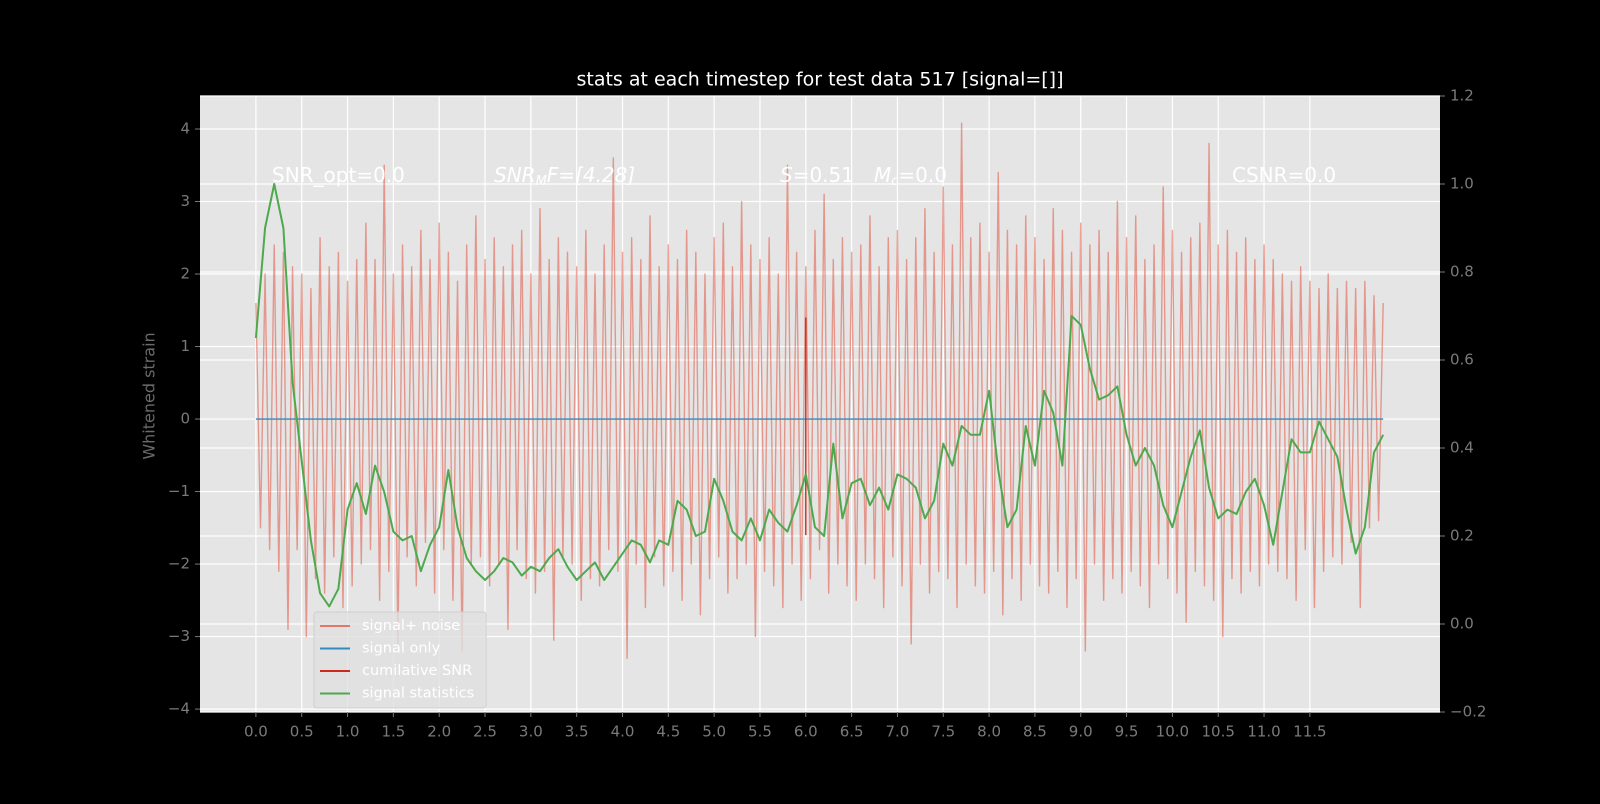 The width and height of the screenshot is (1600, 804). I want to click on x-tick-label: 7.5, so click(943, 732).